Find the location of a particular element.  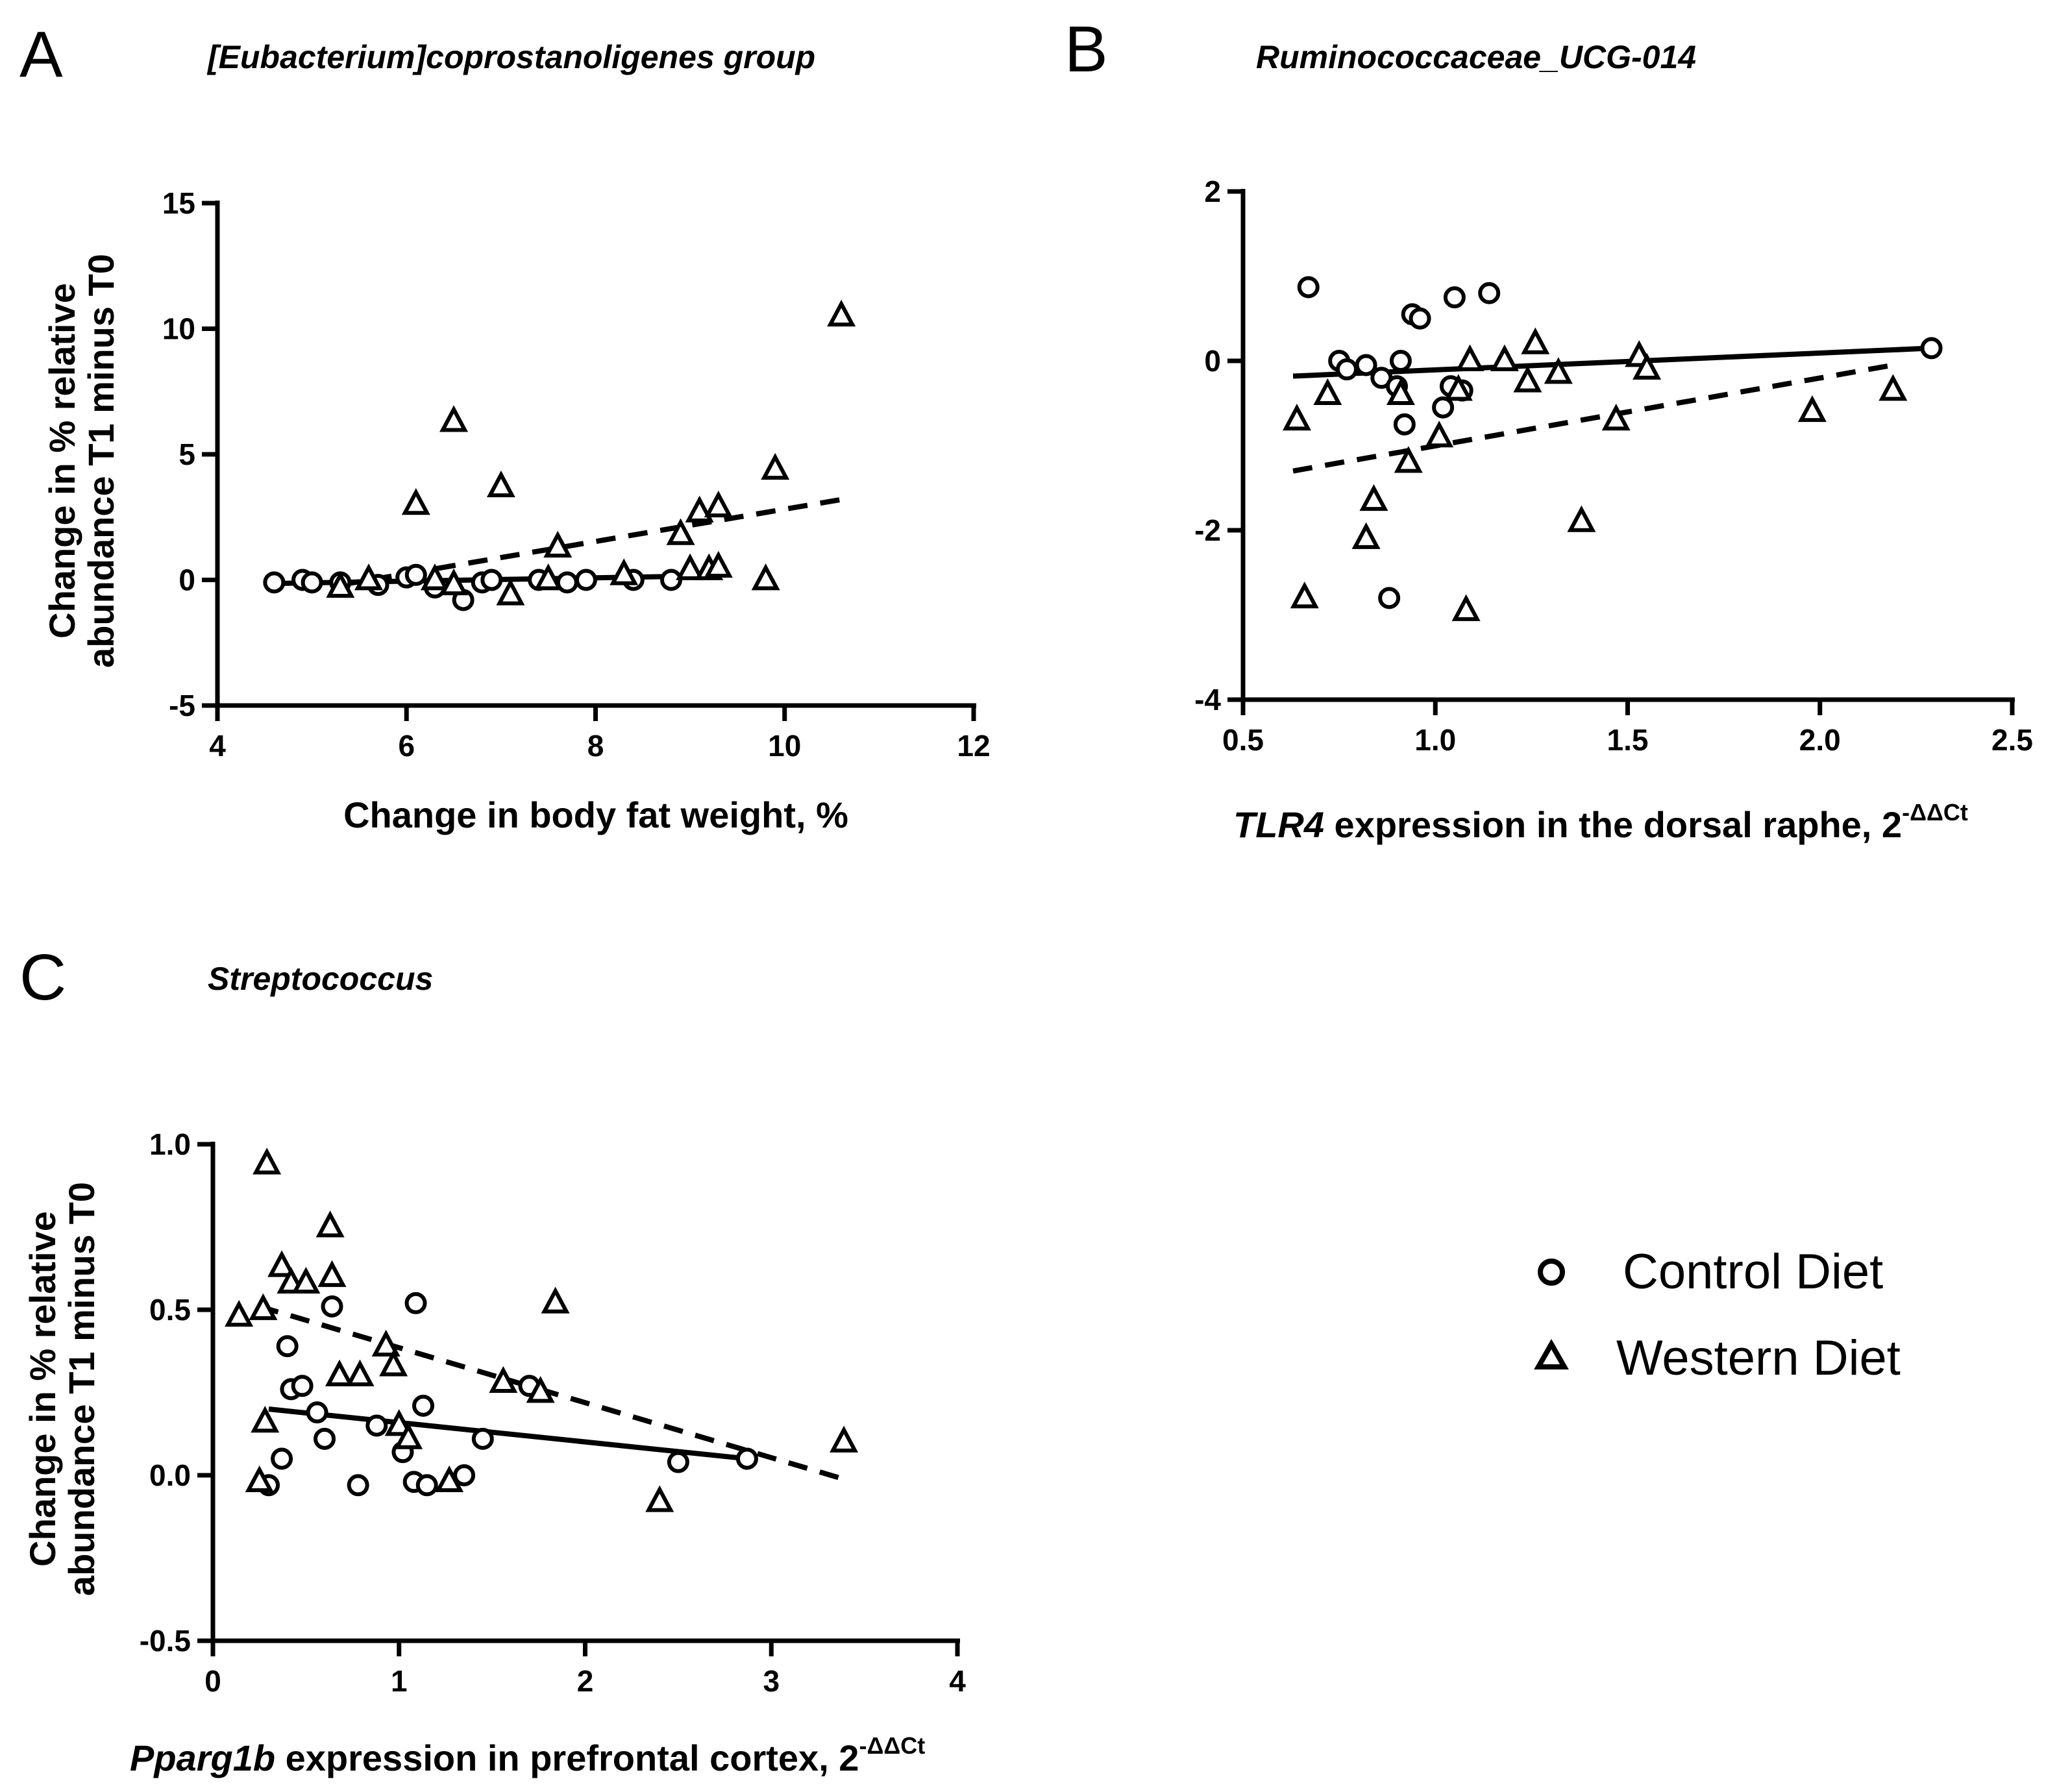

legend-western-diet-marker is located at coordinates (1551, 1353).